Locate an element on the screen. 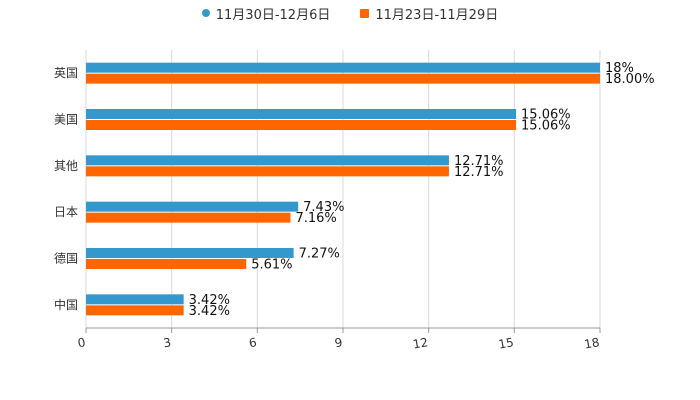 The height and width of the screenshot is (400, 700). x-tick-label-9: 9 is located at coordinates (339, 342).